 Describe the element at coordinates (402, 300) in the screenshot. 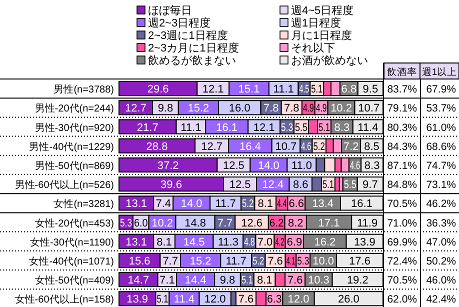

I see `text: 62.0%` at that location.